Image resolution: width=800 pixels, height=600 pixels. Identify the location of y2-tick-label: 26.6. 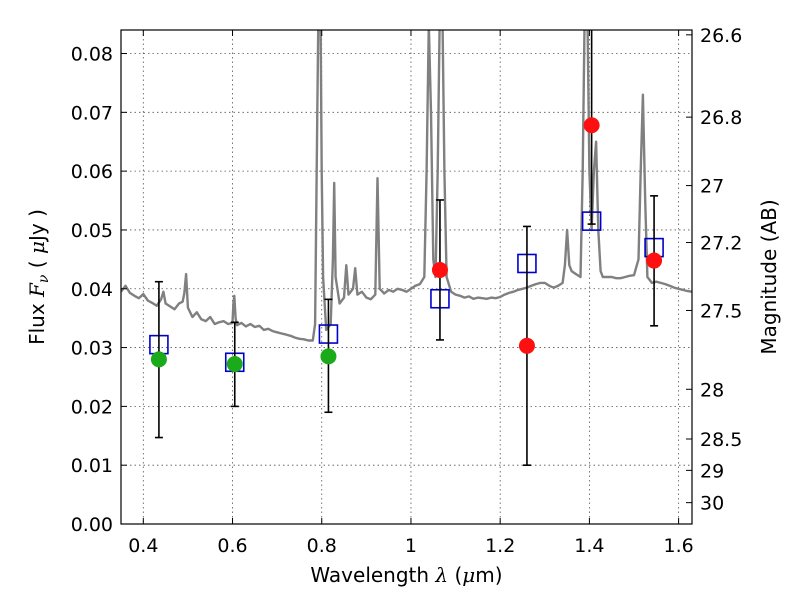
(721, 36).